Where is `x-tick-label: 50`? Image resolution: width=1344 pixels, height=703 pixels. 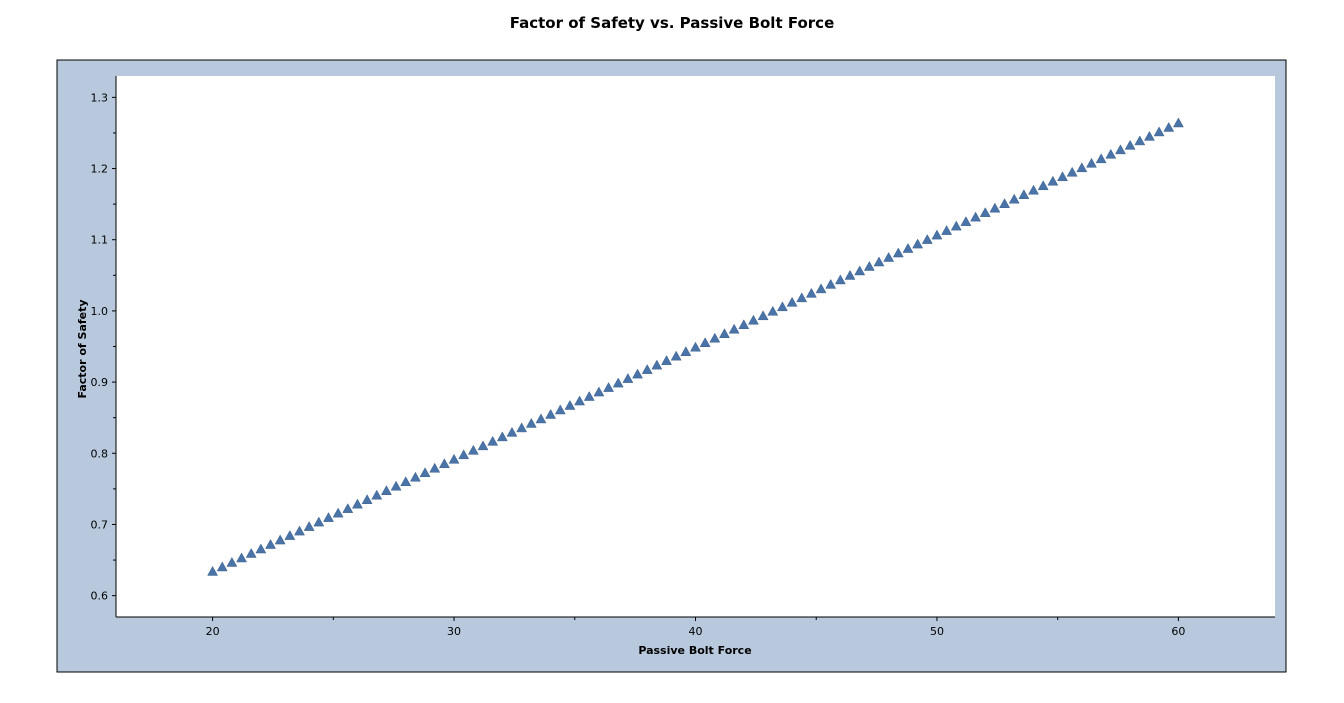
x-tick-label: 50 is located at coordinates (937, 631).